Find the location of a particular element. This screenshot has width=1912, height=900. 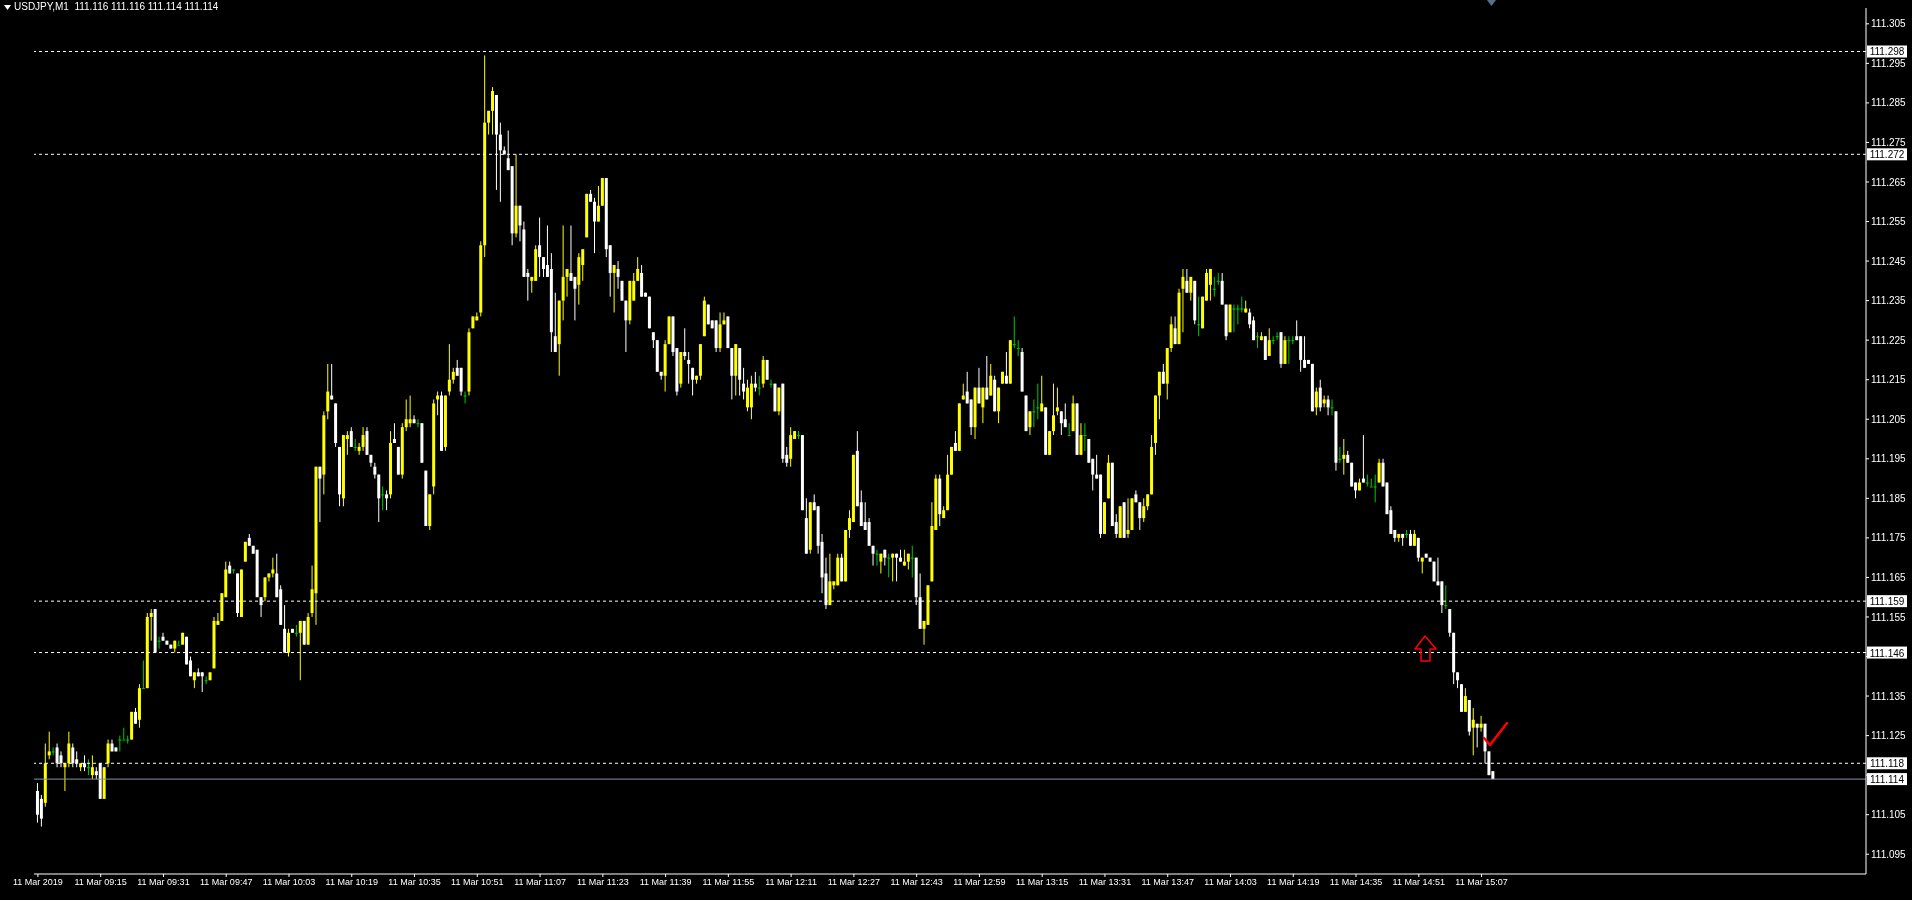

x-tick-label: 11 Mar 12:27 is located at coordinates (854, 882).